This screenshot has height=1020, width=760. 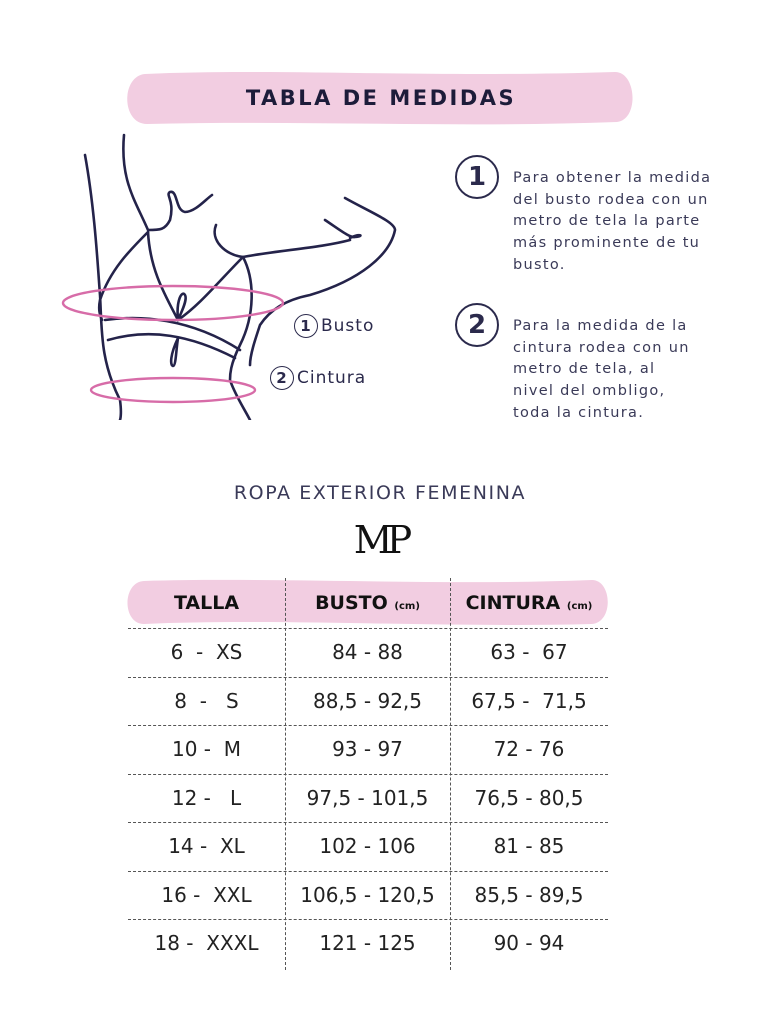 I want to click on cell-cintura: 72 - 76, so click(x=529, y=749).